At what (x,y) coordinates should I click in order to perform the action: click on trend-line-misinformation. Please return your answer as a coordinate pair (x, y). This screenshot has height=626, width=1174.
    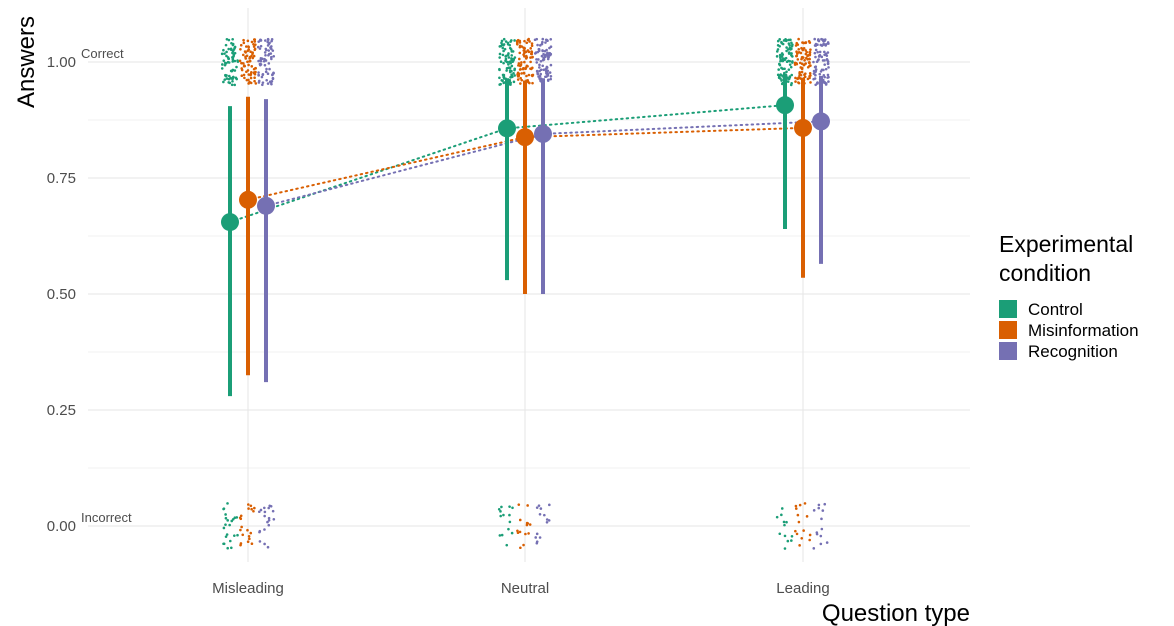
    Looking at the image, I should click on (525, 163).